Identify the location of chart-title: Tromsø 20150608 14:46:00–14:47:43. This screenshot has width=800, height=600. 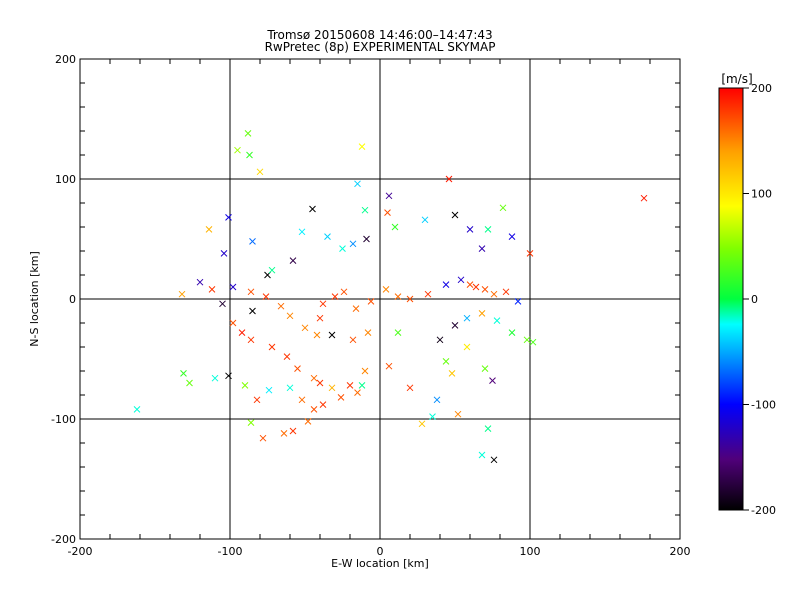
(379, 35).